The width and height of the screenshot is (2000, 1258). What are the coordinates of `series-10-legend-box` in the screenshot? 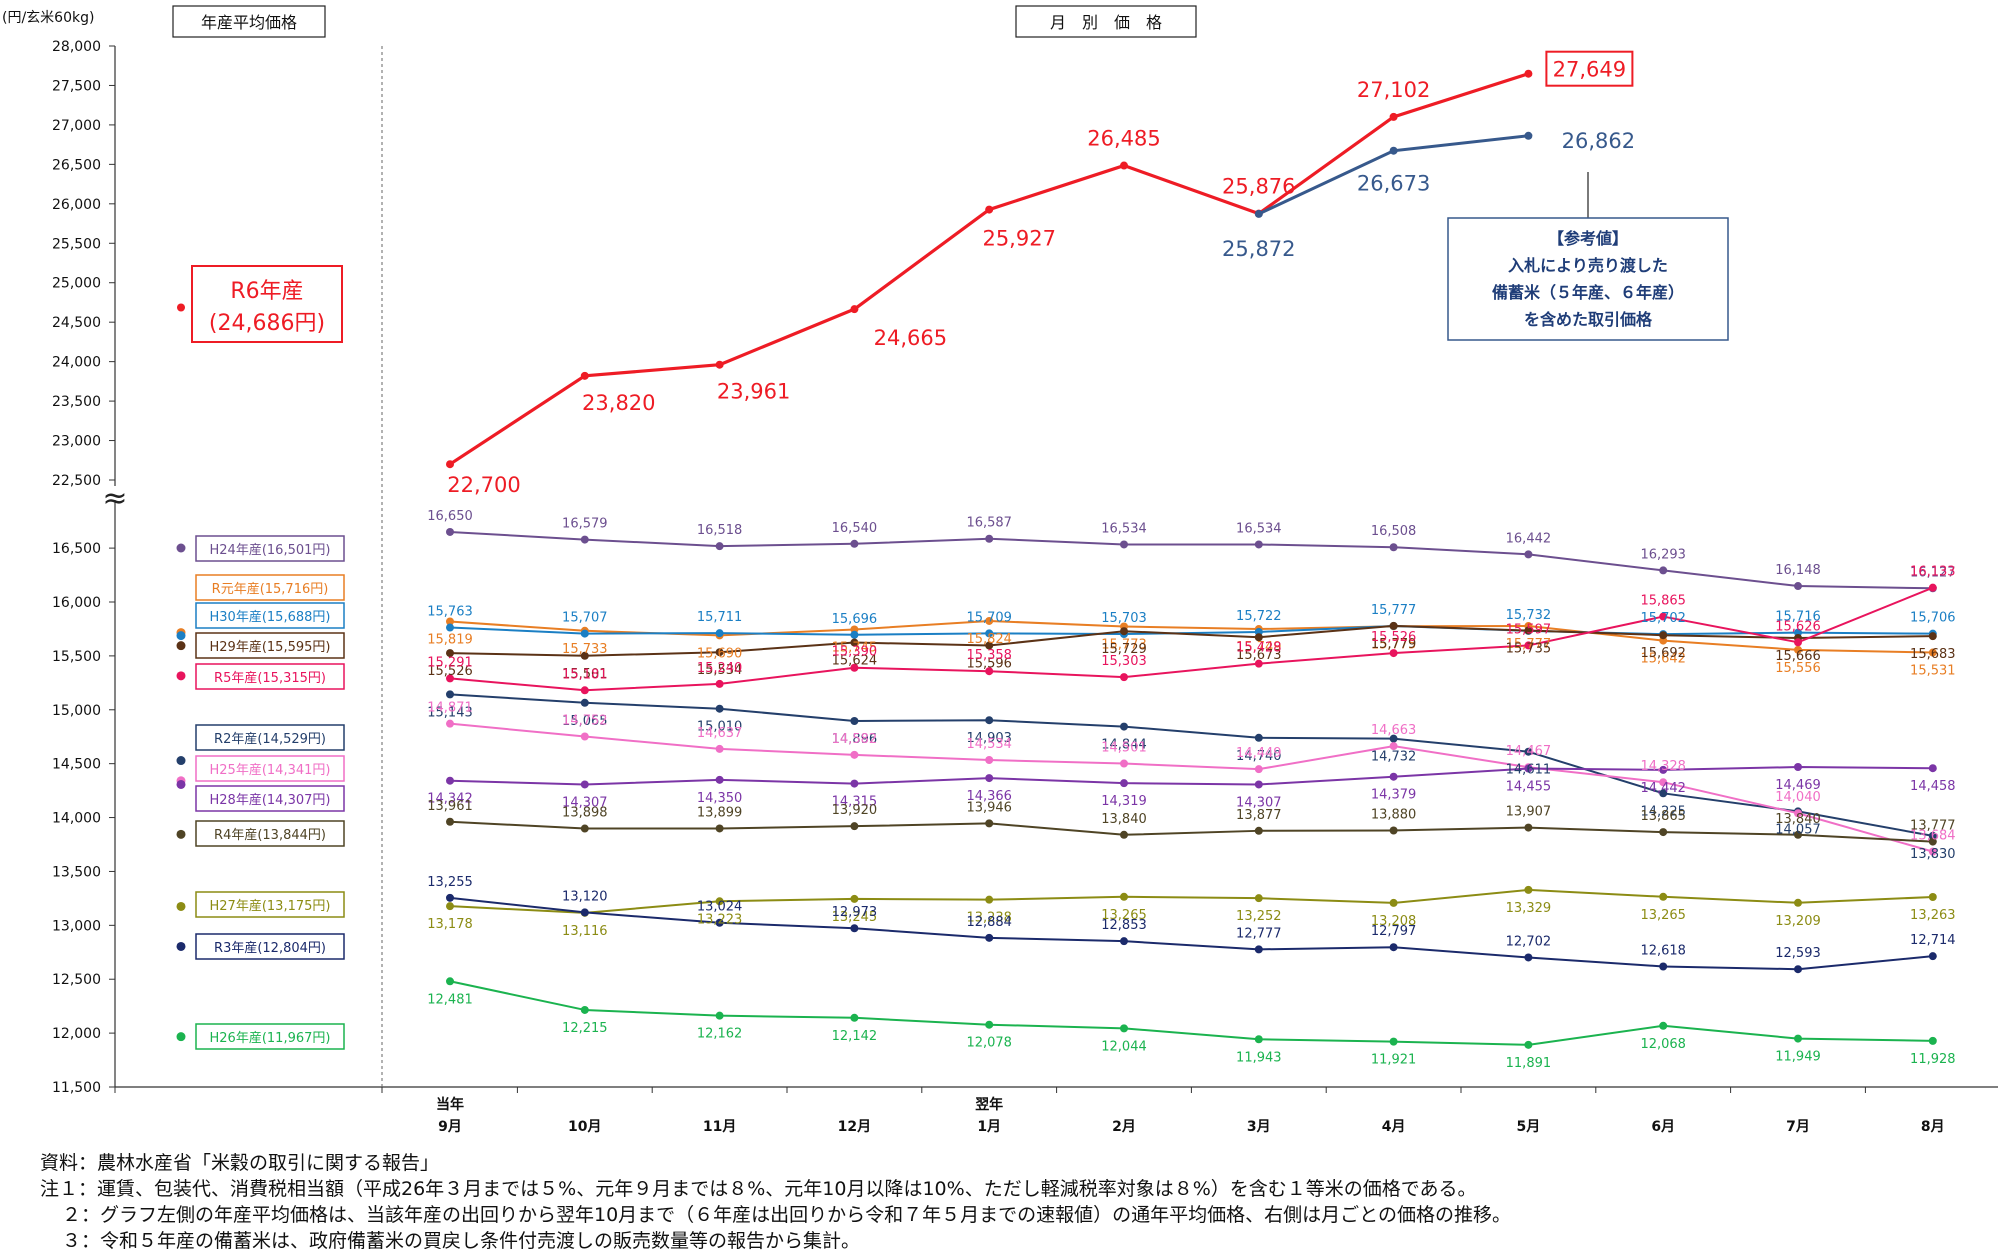 It's located at (270, 946).